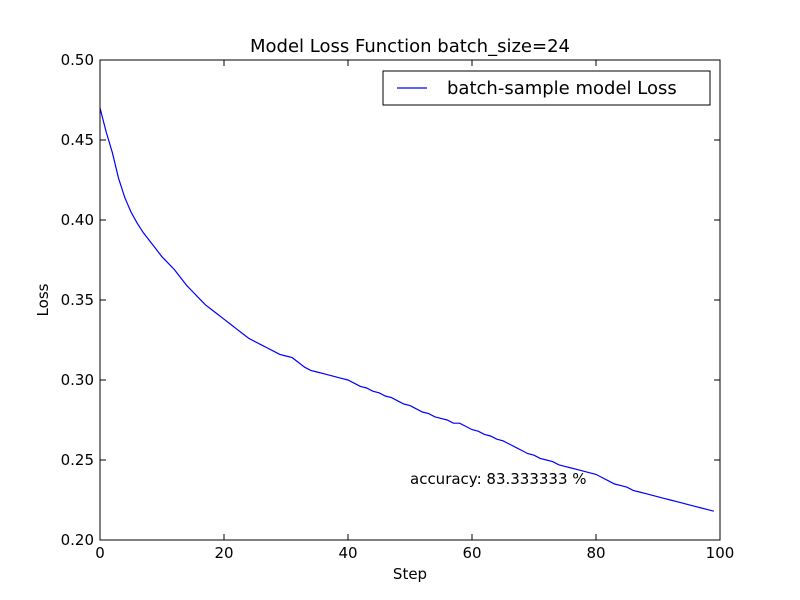  I want to click on y-tick-label: 0.20, so click(77, 540).